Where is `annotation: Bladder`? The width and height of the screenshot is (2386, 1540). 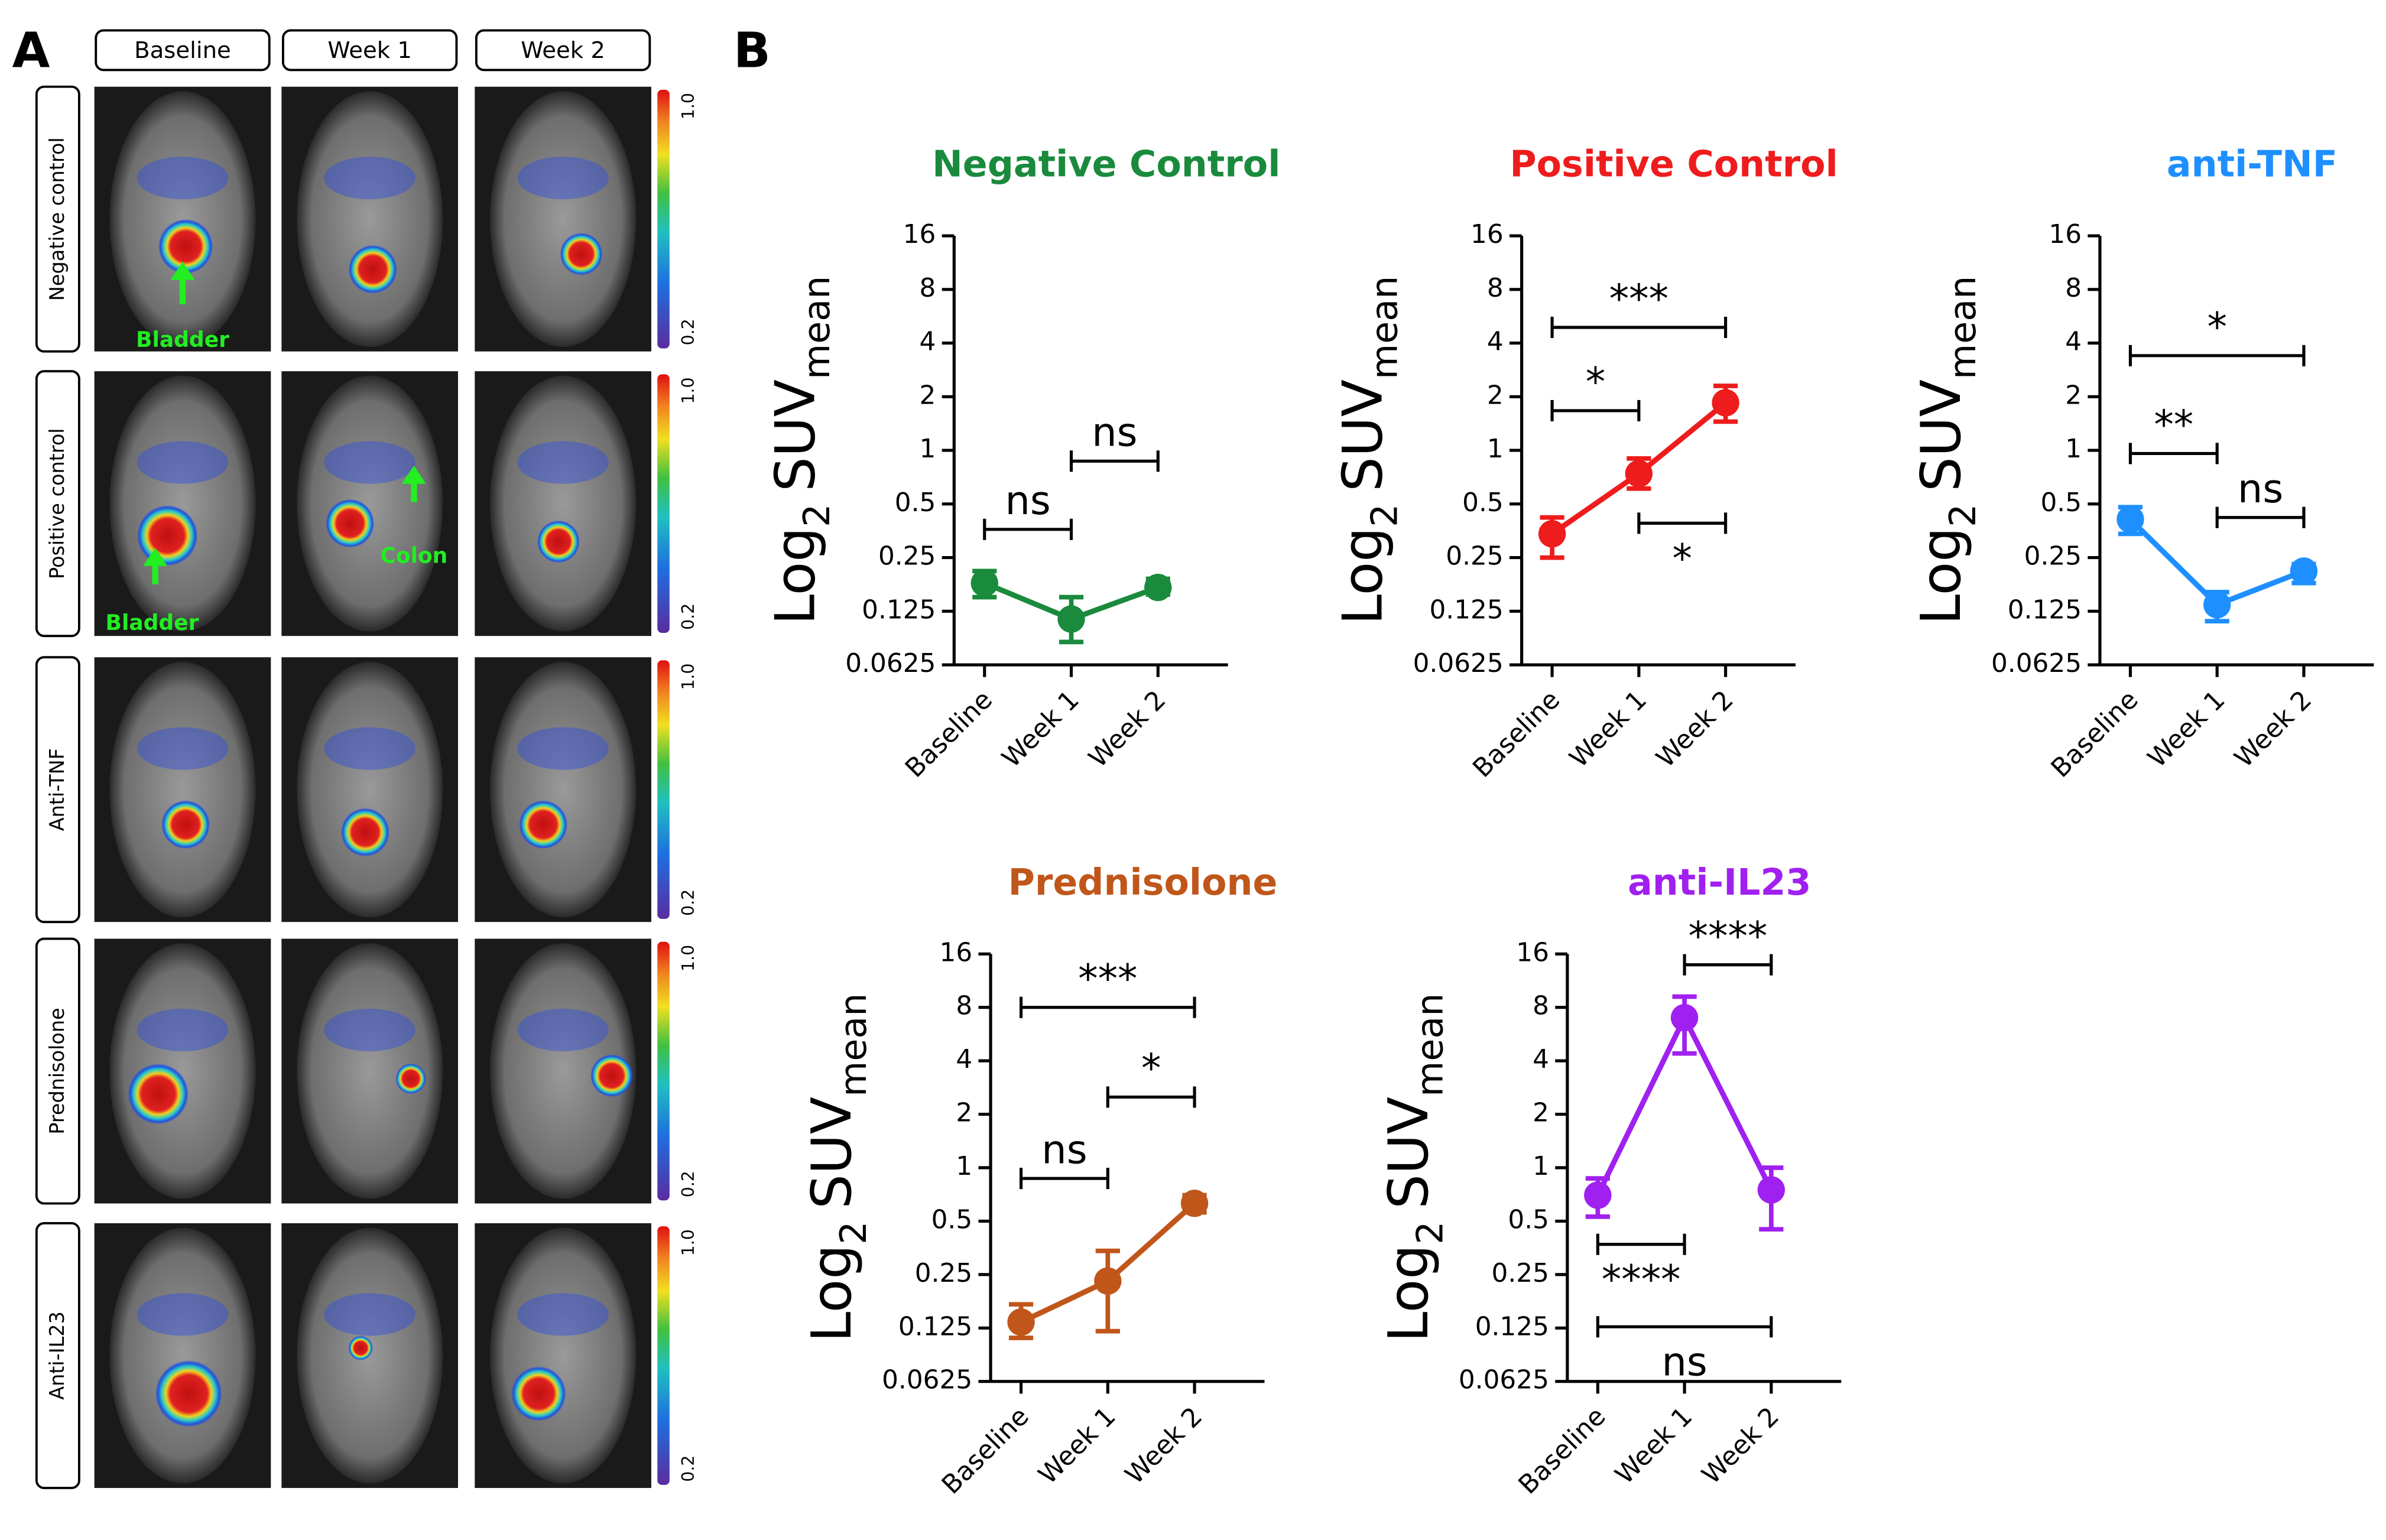 annotation: Bladder is located at coordinates (152, 623).